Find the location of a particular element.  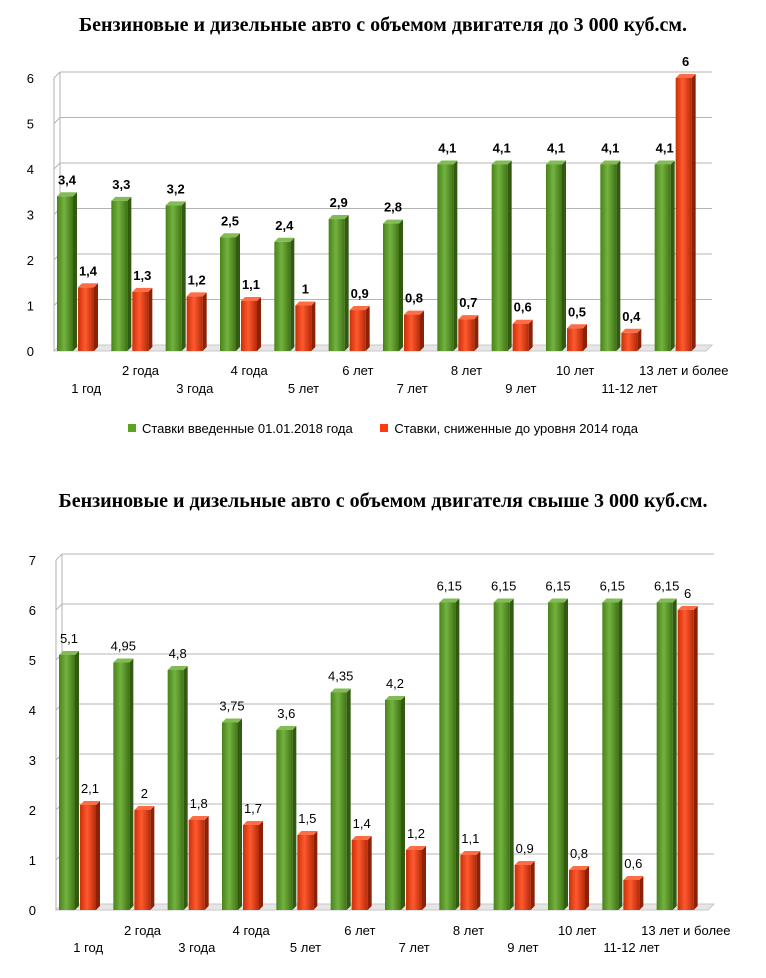

y-tick-label: 2 is located at coordinates (30, 260).